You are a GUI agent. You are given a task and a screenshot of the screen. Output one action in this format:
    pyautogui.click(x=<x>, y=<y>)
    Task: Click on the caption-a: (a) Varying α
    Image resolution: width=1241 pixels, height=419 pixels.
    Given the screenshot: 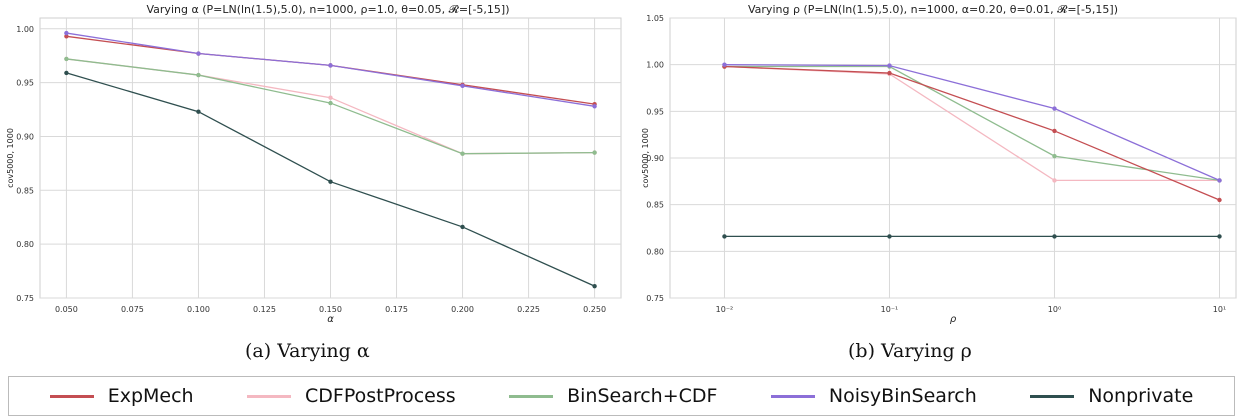 What is the action you would take?
    pyautogui.click(x=307, y=351)
    